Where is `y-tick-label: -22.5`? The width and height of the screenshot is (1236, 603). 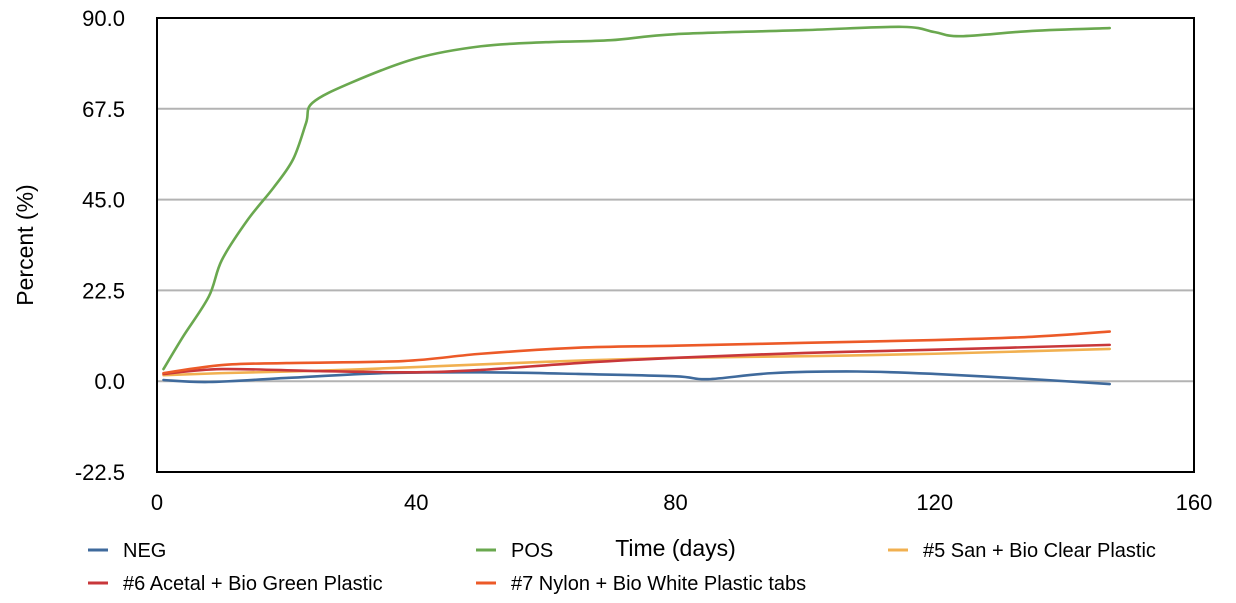
y-tick-label: -22.5 is located at coordinates (100, 472).